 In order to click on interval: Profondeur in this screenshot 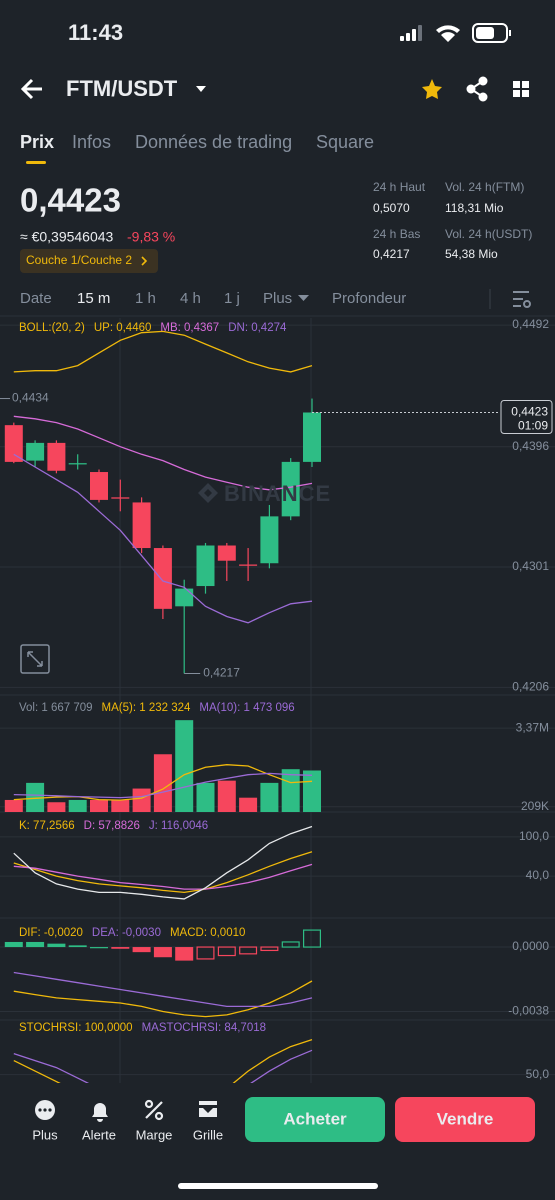, I will do `click(369, 298)`.